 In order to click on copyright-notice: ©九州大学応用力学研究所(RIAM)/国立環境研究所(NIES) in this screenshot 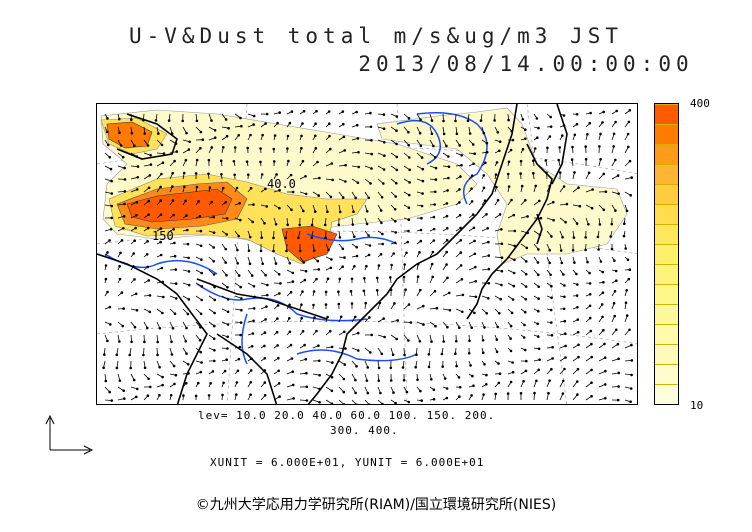, I will do `click(376, 505)`.